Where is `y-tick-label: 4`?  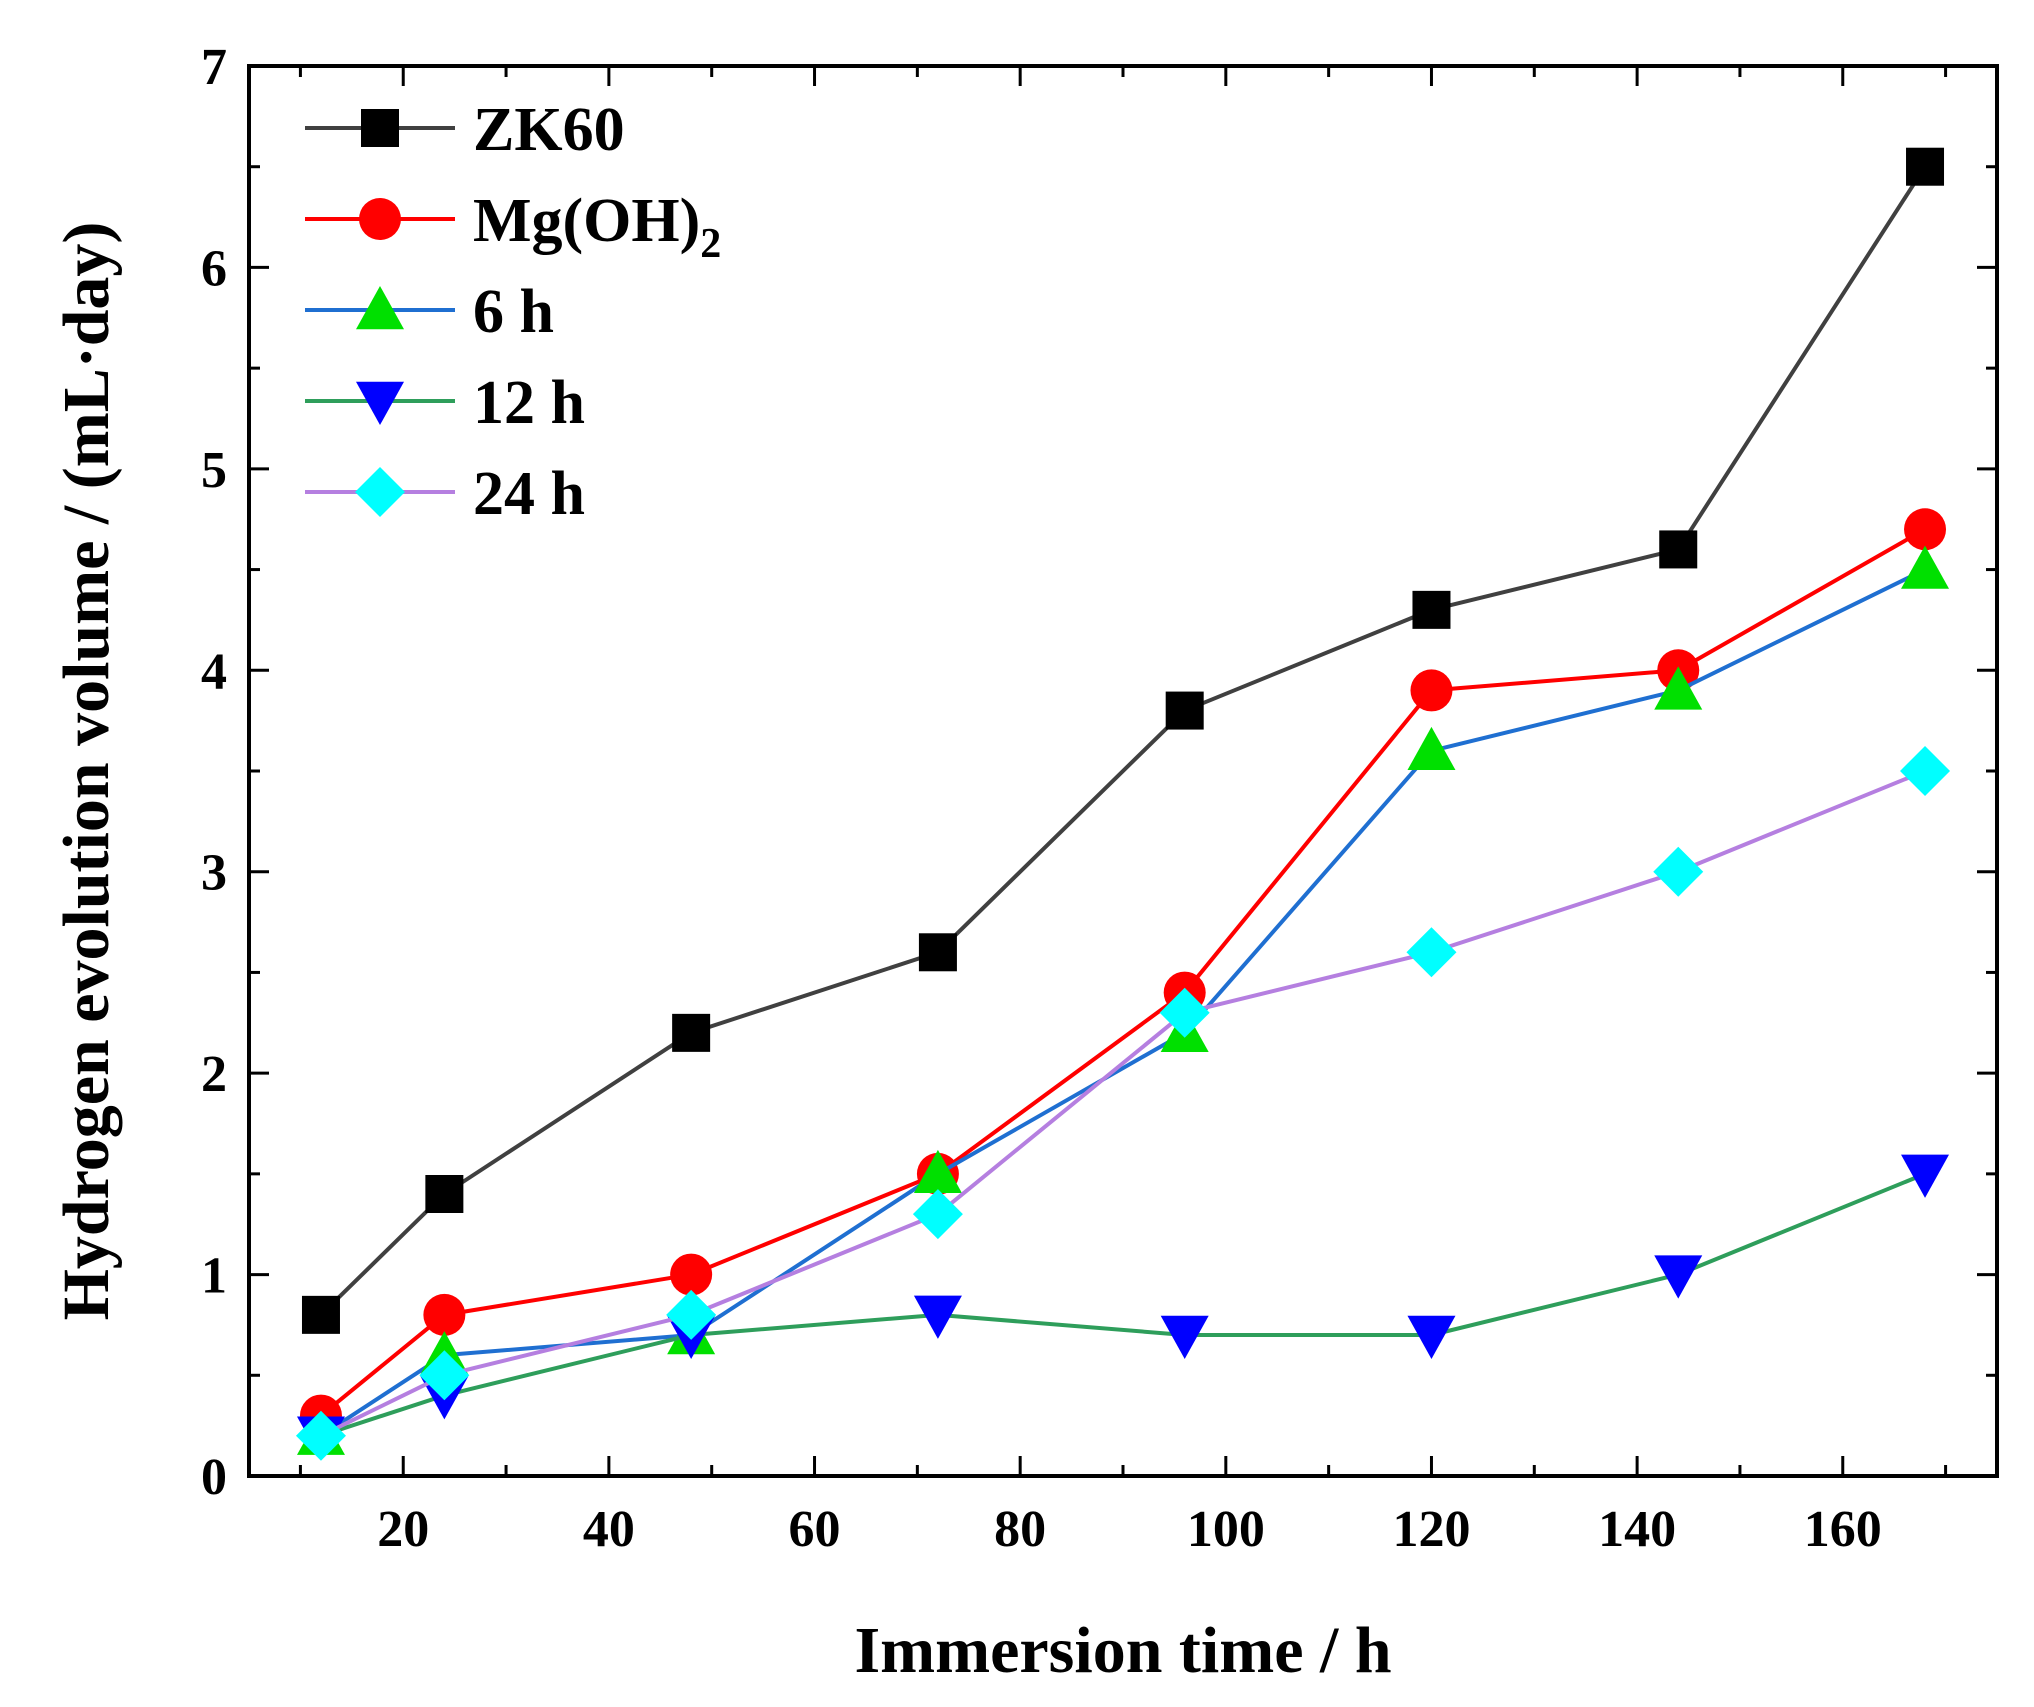 y-tick-label: 4 is located at coordinates (214, 671).